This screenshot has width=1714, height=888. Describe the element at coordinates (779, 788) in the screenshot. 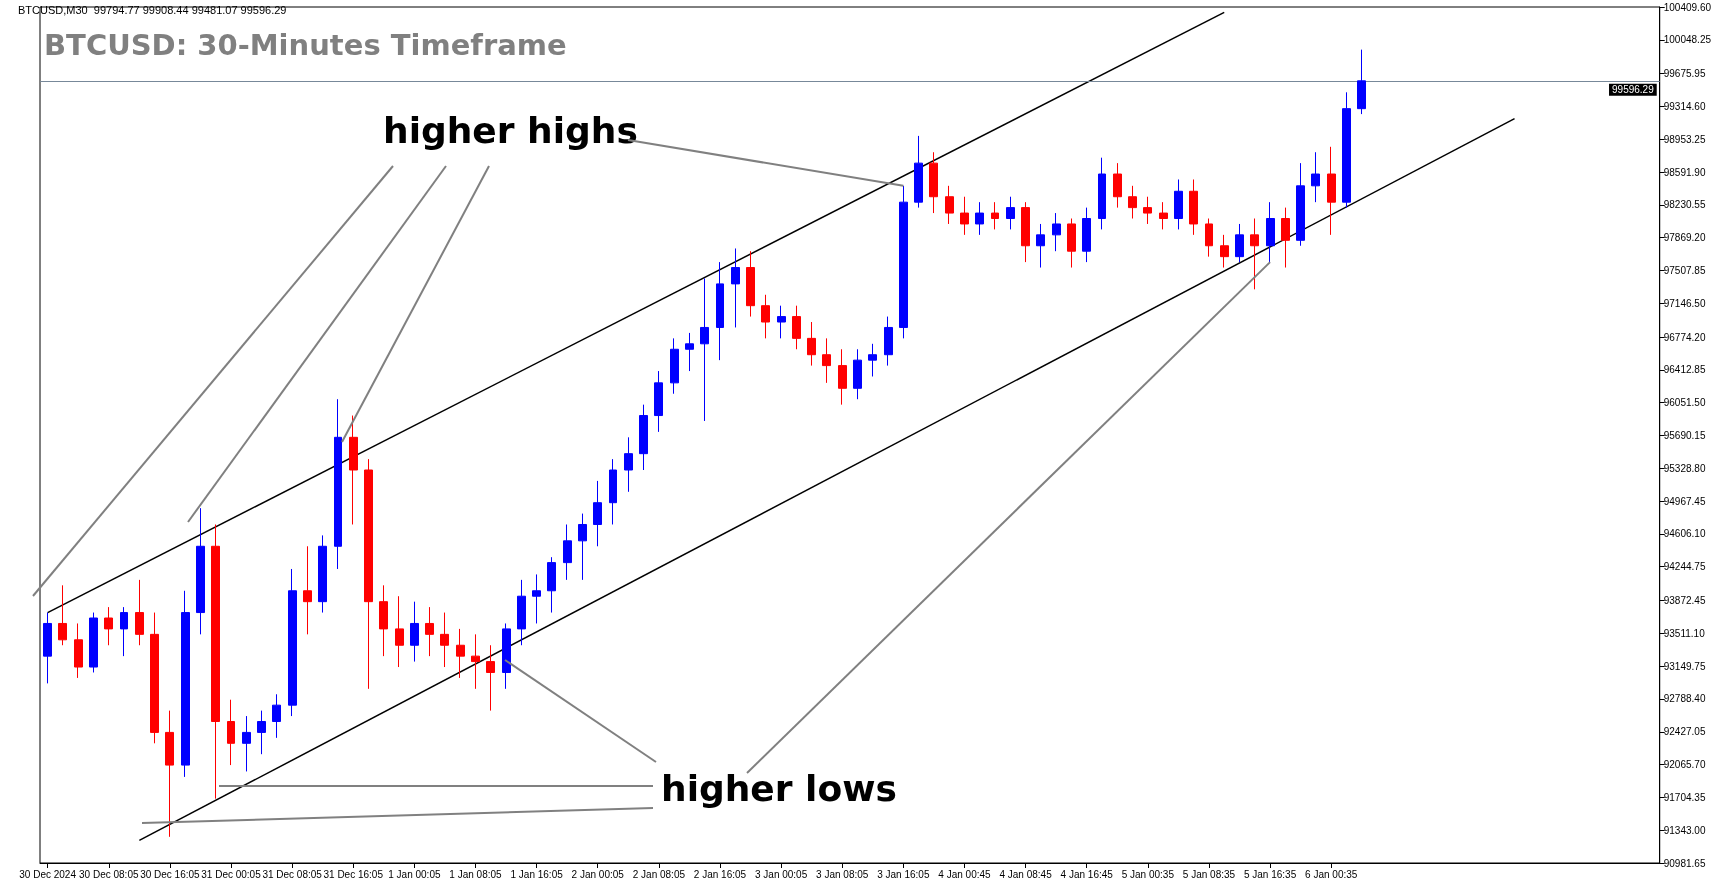

I see `annotation: higher lows` at that location.